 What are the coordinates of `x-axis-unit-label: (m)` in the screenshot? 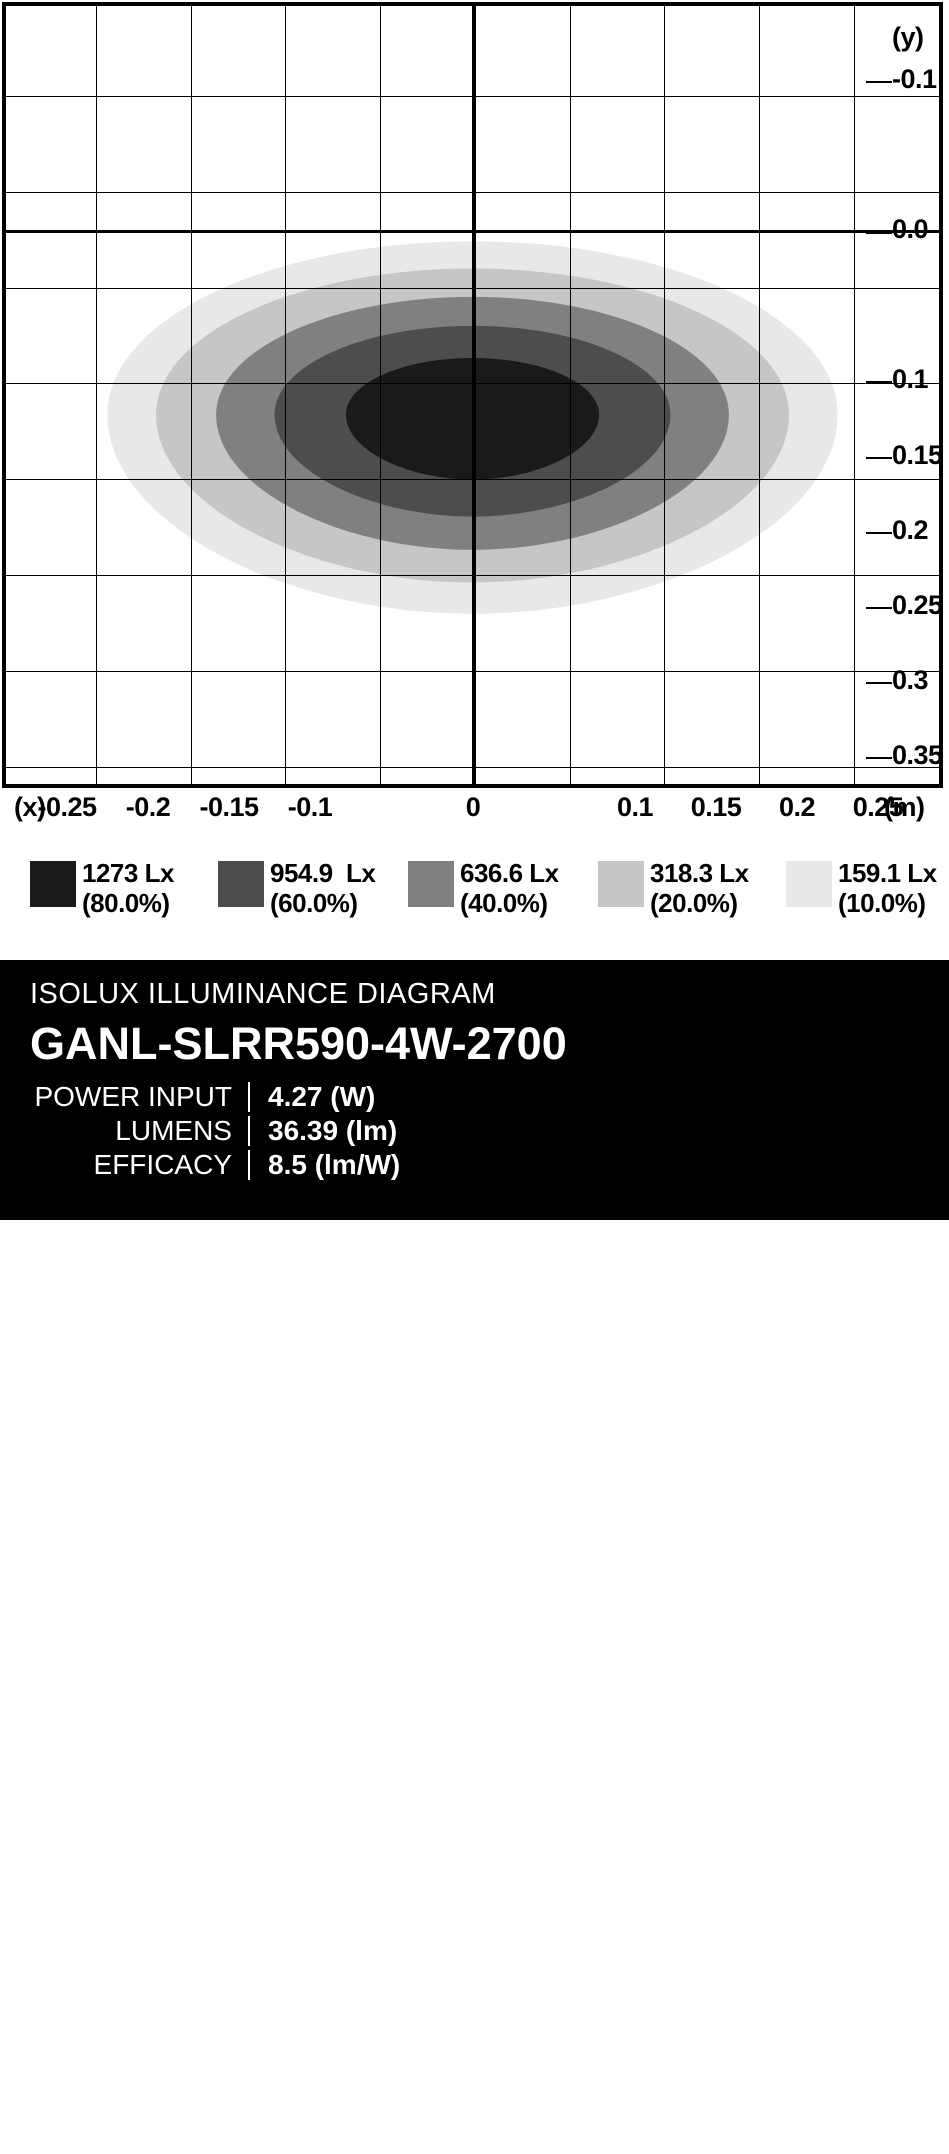 It's located at (904, 807).